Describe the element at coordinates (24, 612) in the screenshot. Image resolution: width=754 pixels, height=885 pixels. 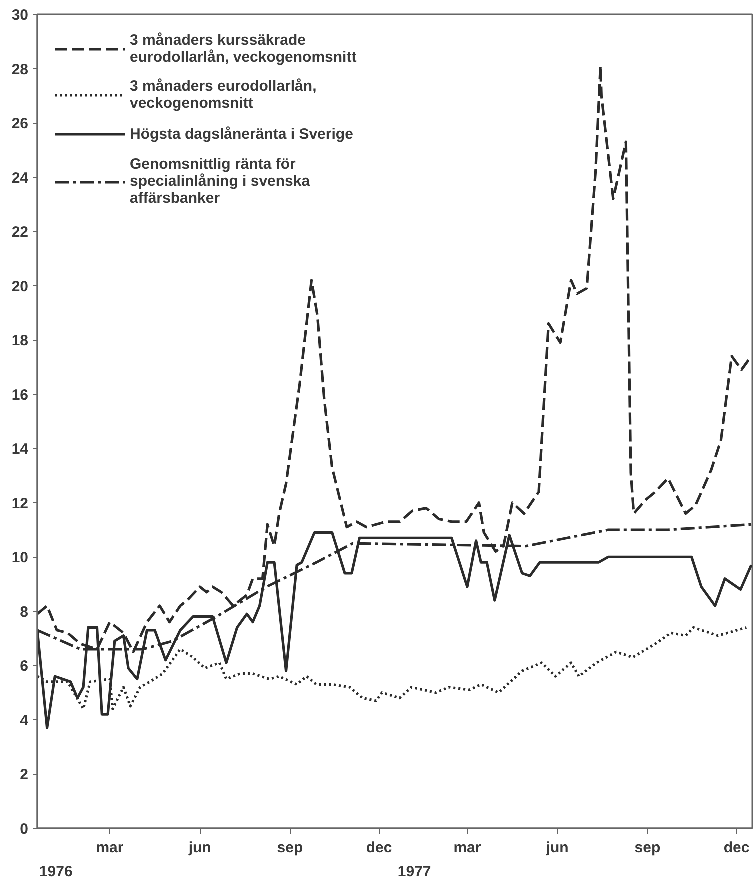
I see `y-tick-label: 8` at that location.